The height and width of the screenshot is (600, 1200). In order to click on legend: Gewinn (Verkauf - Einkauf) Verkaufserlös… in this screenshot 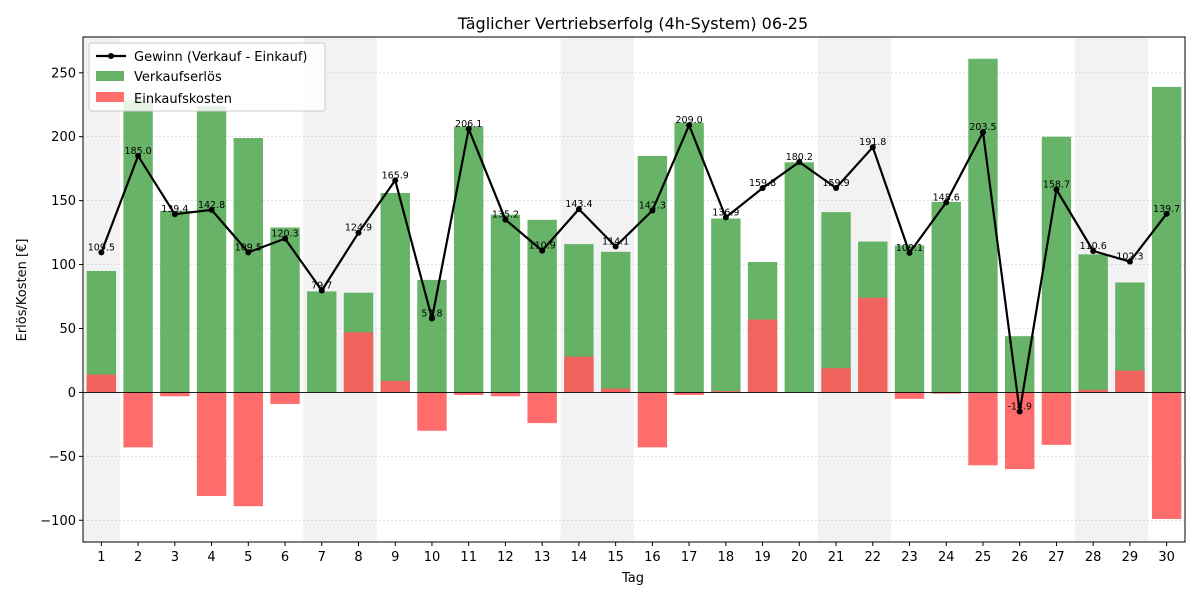, I will do `click(207, 77)`.